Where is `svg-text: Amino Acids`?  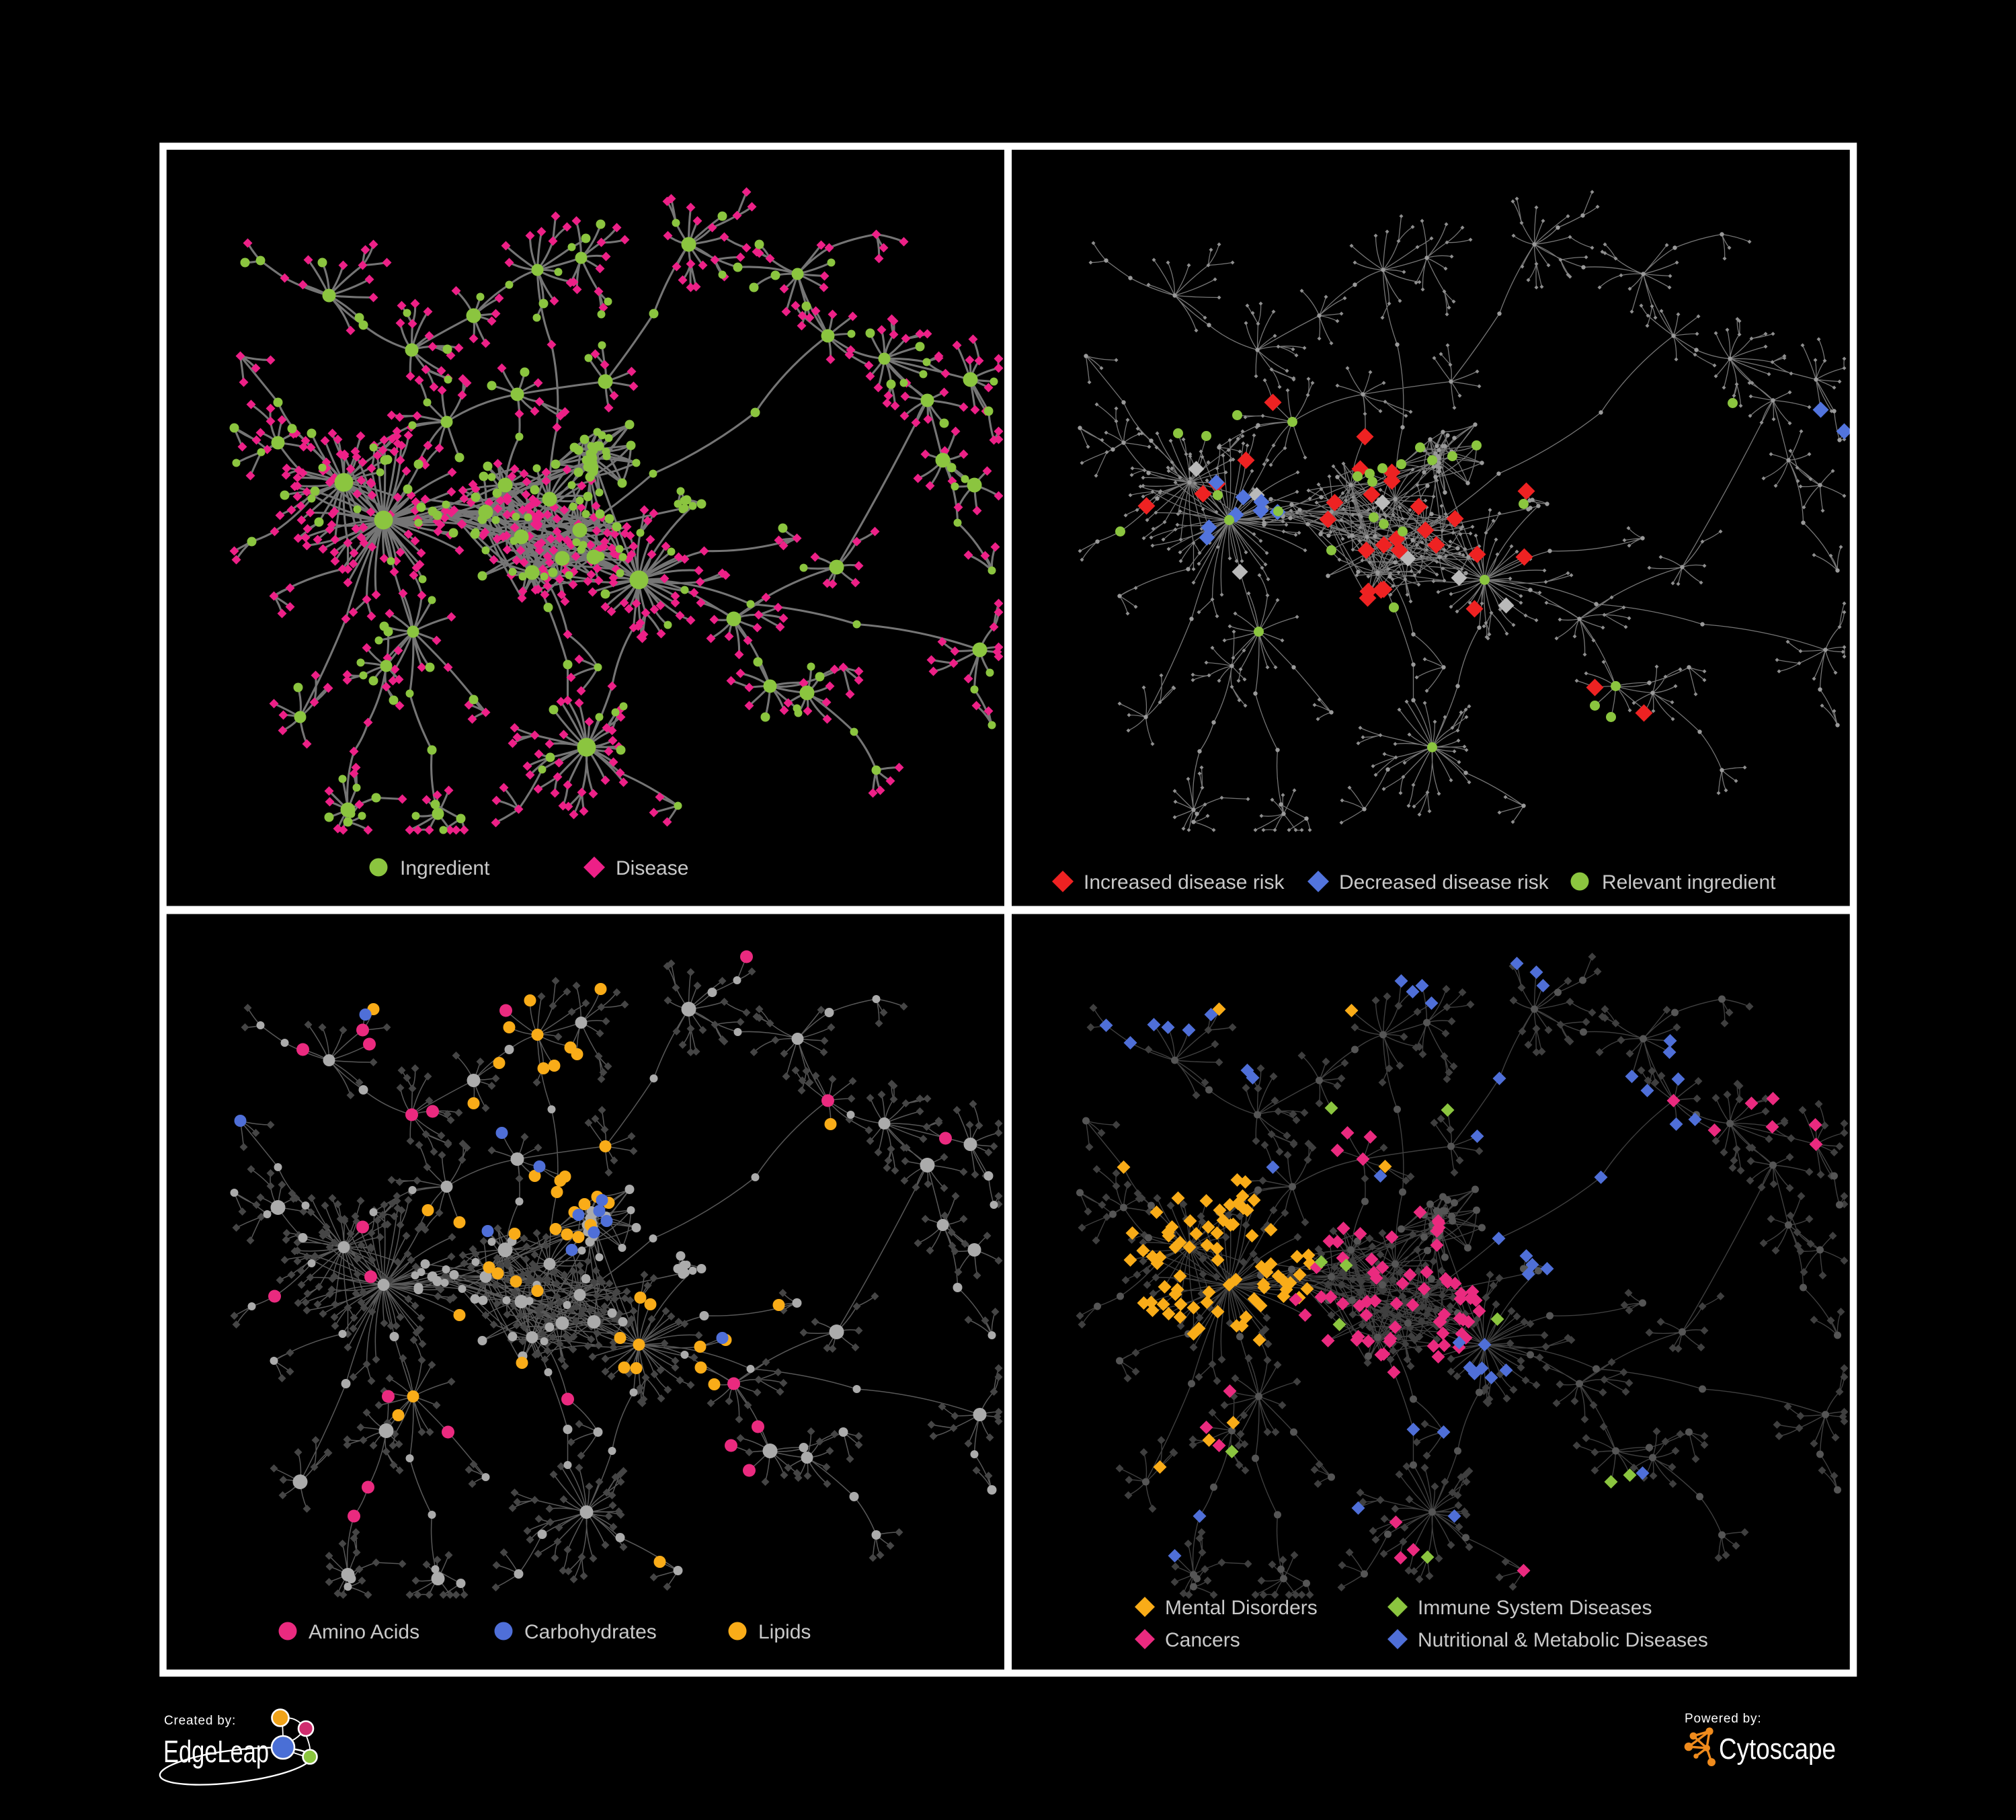
svg-text: Amino Acids is located at coordinates (364, 1632).